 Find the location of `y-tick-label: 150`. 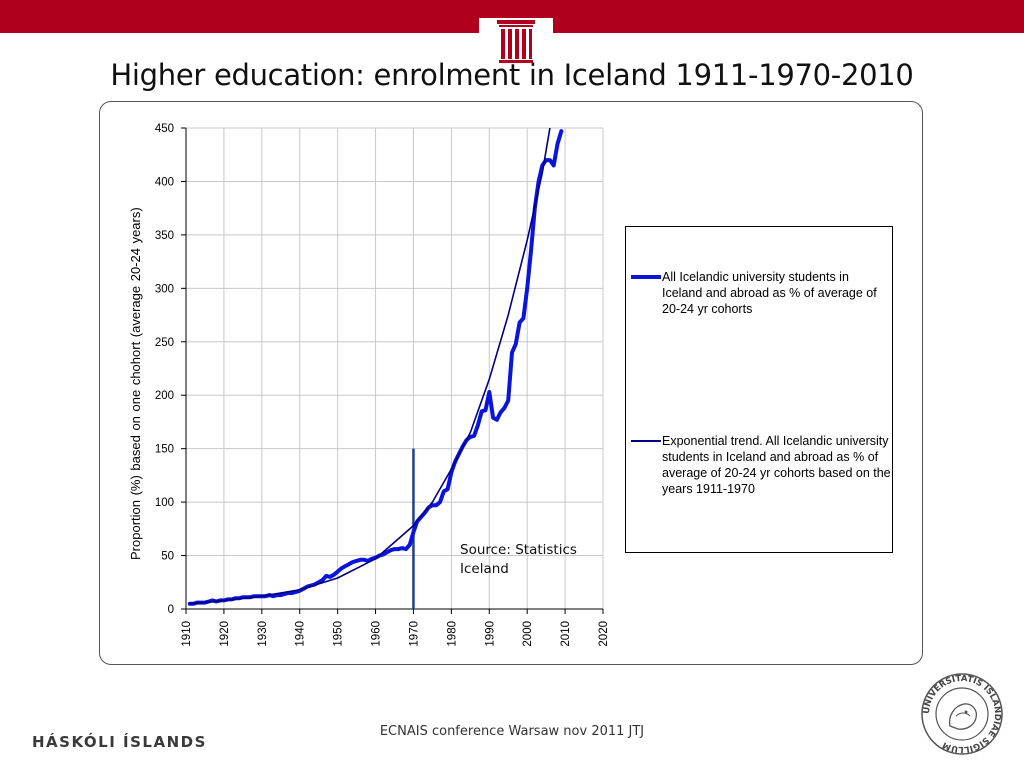

y-tick-label: 150 is located at coordinates (164, 450).